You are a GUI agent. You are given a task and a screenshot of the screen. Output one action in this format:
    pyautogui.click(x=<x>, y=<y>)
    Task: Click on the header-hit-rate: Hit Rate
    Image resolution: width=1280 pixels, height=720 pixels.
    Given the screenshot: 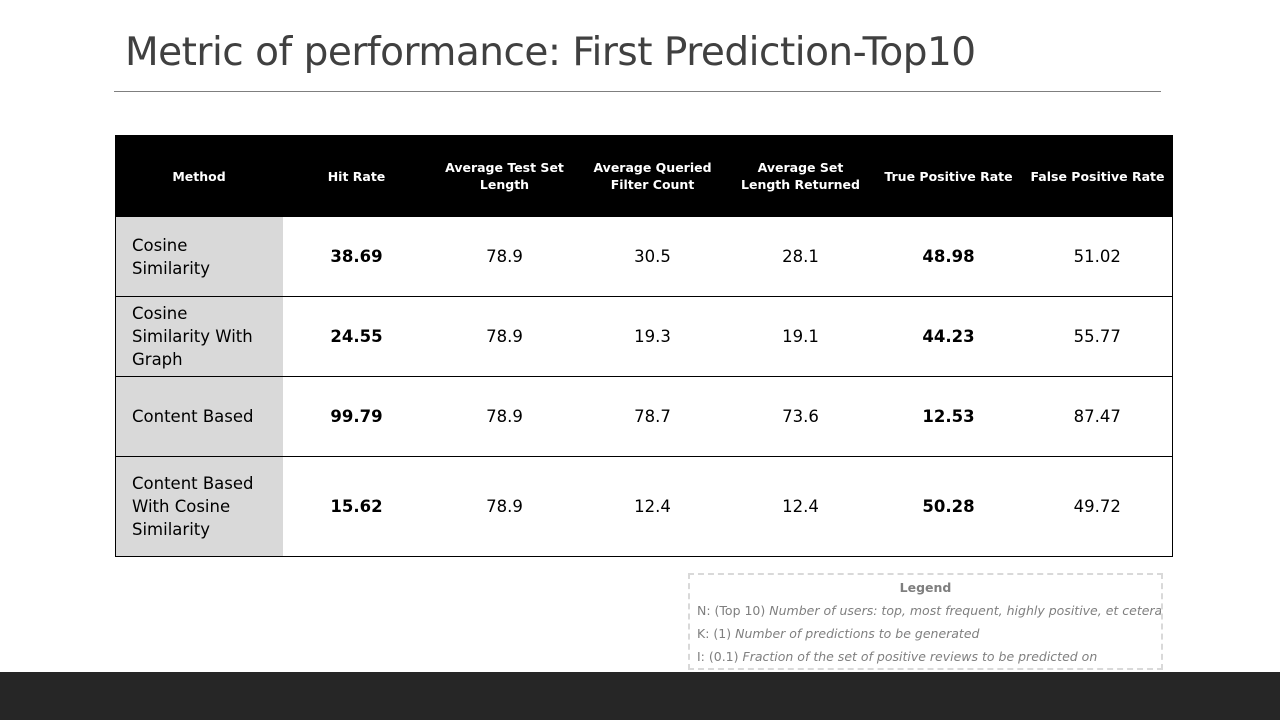 What is the action you would take?
    pyautogui.click(x=356, y=176)
    